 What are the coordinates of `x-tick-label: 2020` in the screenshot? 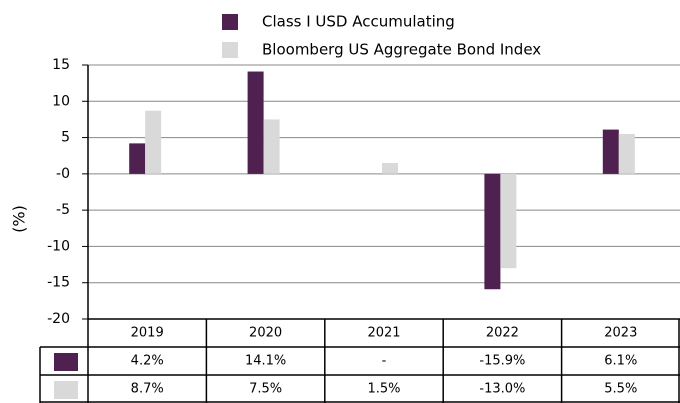 It's located at (265, 333).